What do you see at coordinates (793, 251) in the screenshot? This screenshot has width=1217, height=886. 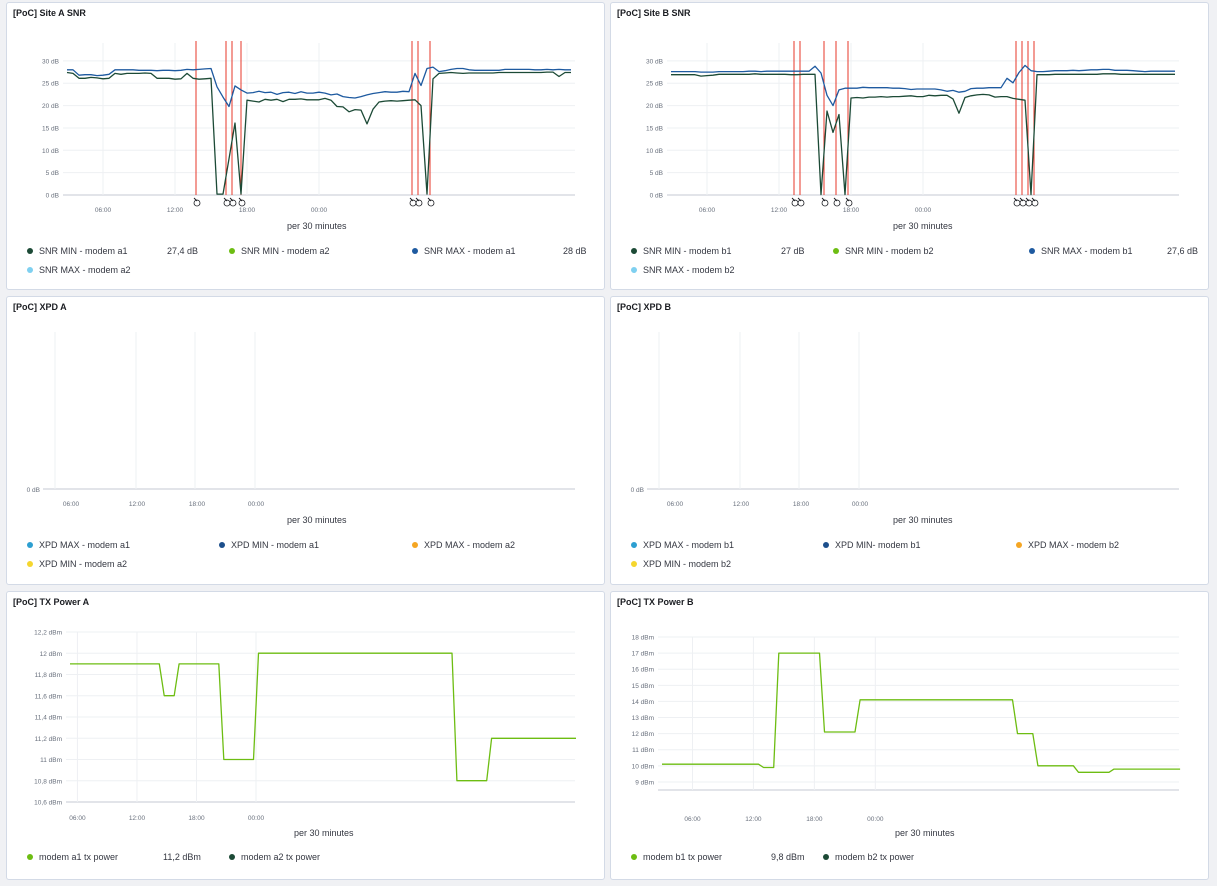 I see `legend-value: 27 dB` at bounding box center [793, 251].